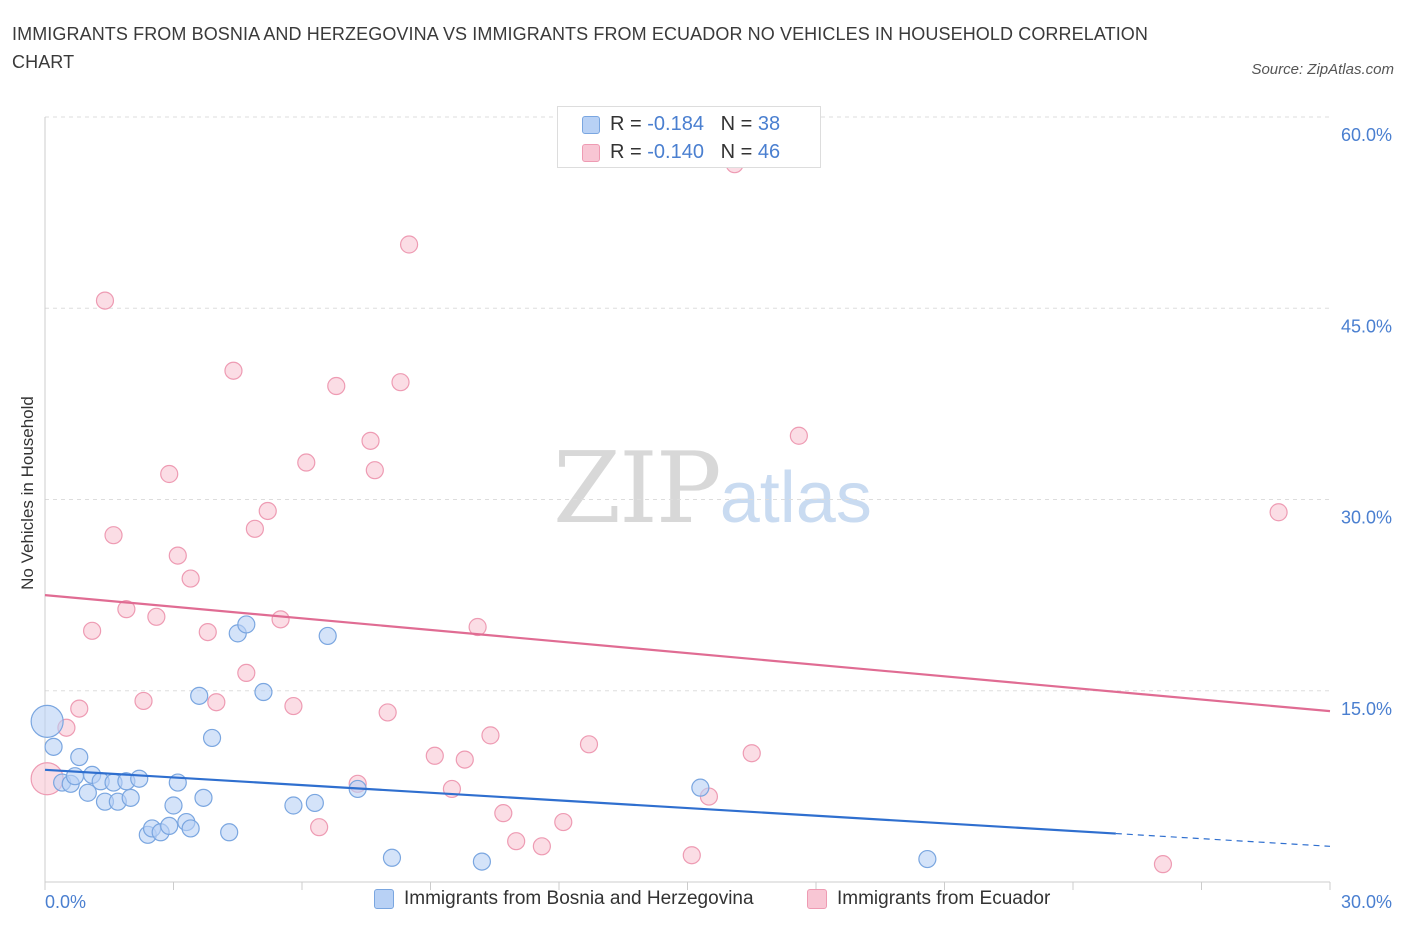  I want to click on legend-row-bosnia: R = -0.184 N = 38, so click(681, 124).